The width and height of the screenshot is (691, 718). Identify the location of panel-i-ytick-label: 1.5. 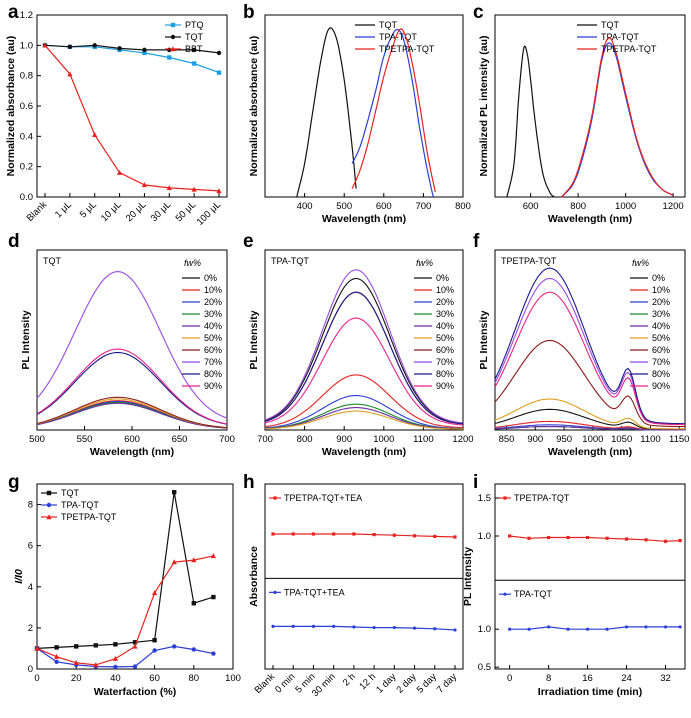
(484, 498).